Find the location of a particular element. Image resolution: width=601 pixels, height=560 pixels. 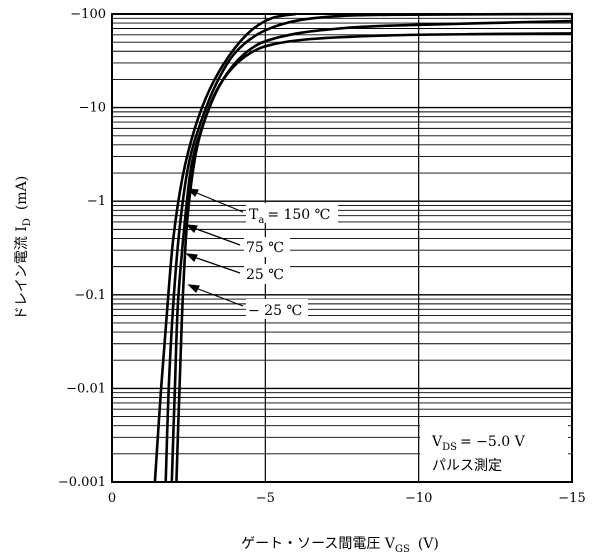

x-tick-label: −10 is located at coordinates (418, 498).